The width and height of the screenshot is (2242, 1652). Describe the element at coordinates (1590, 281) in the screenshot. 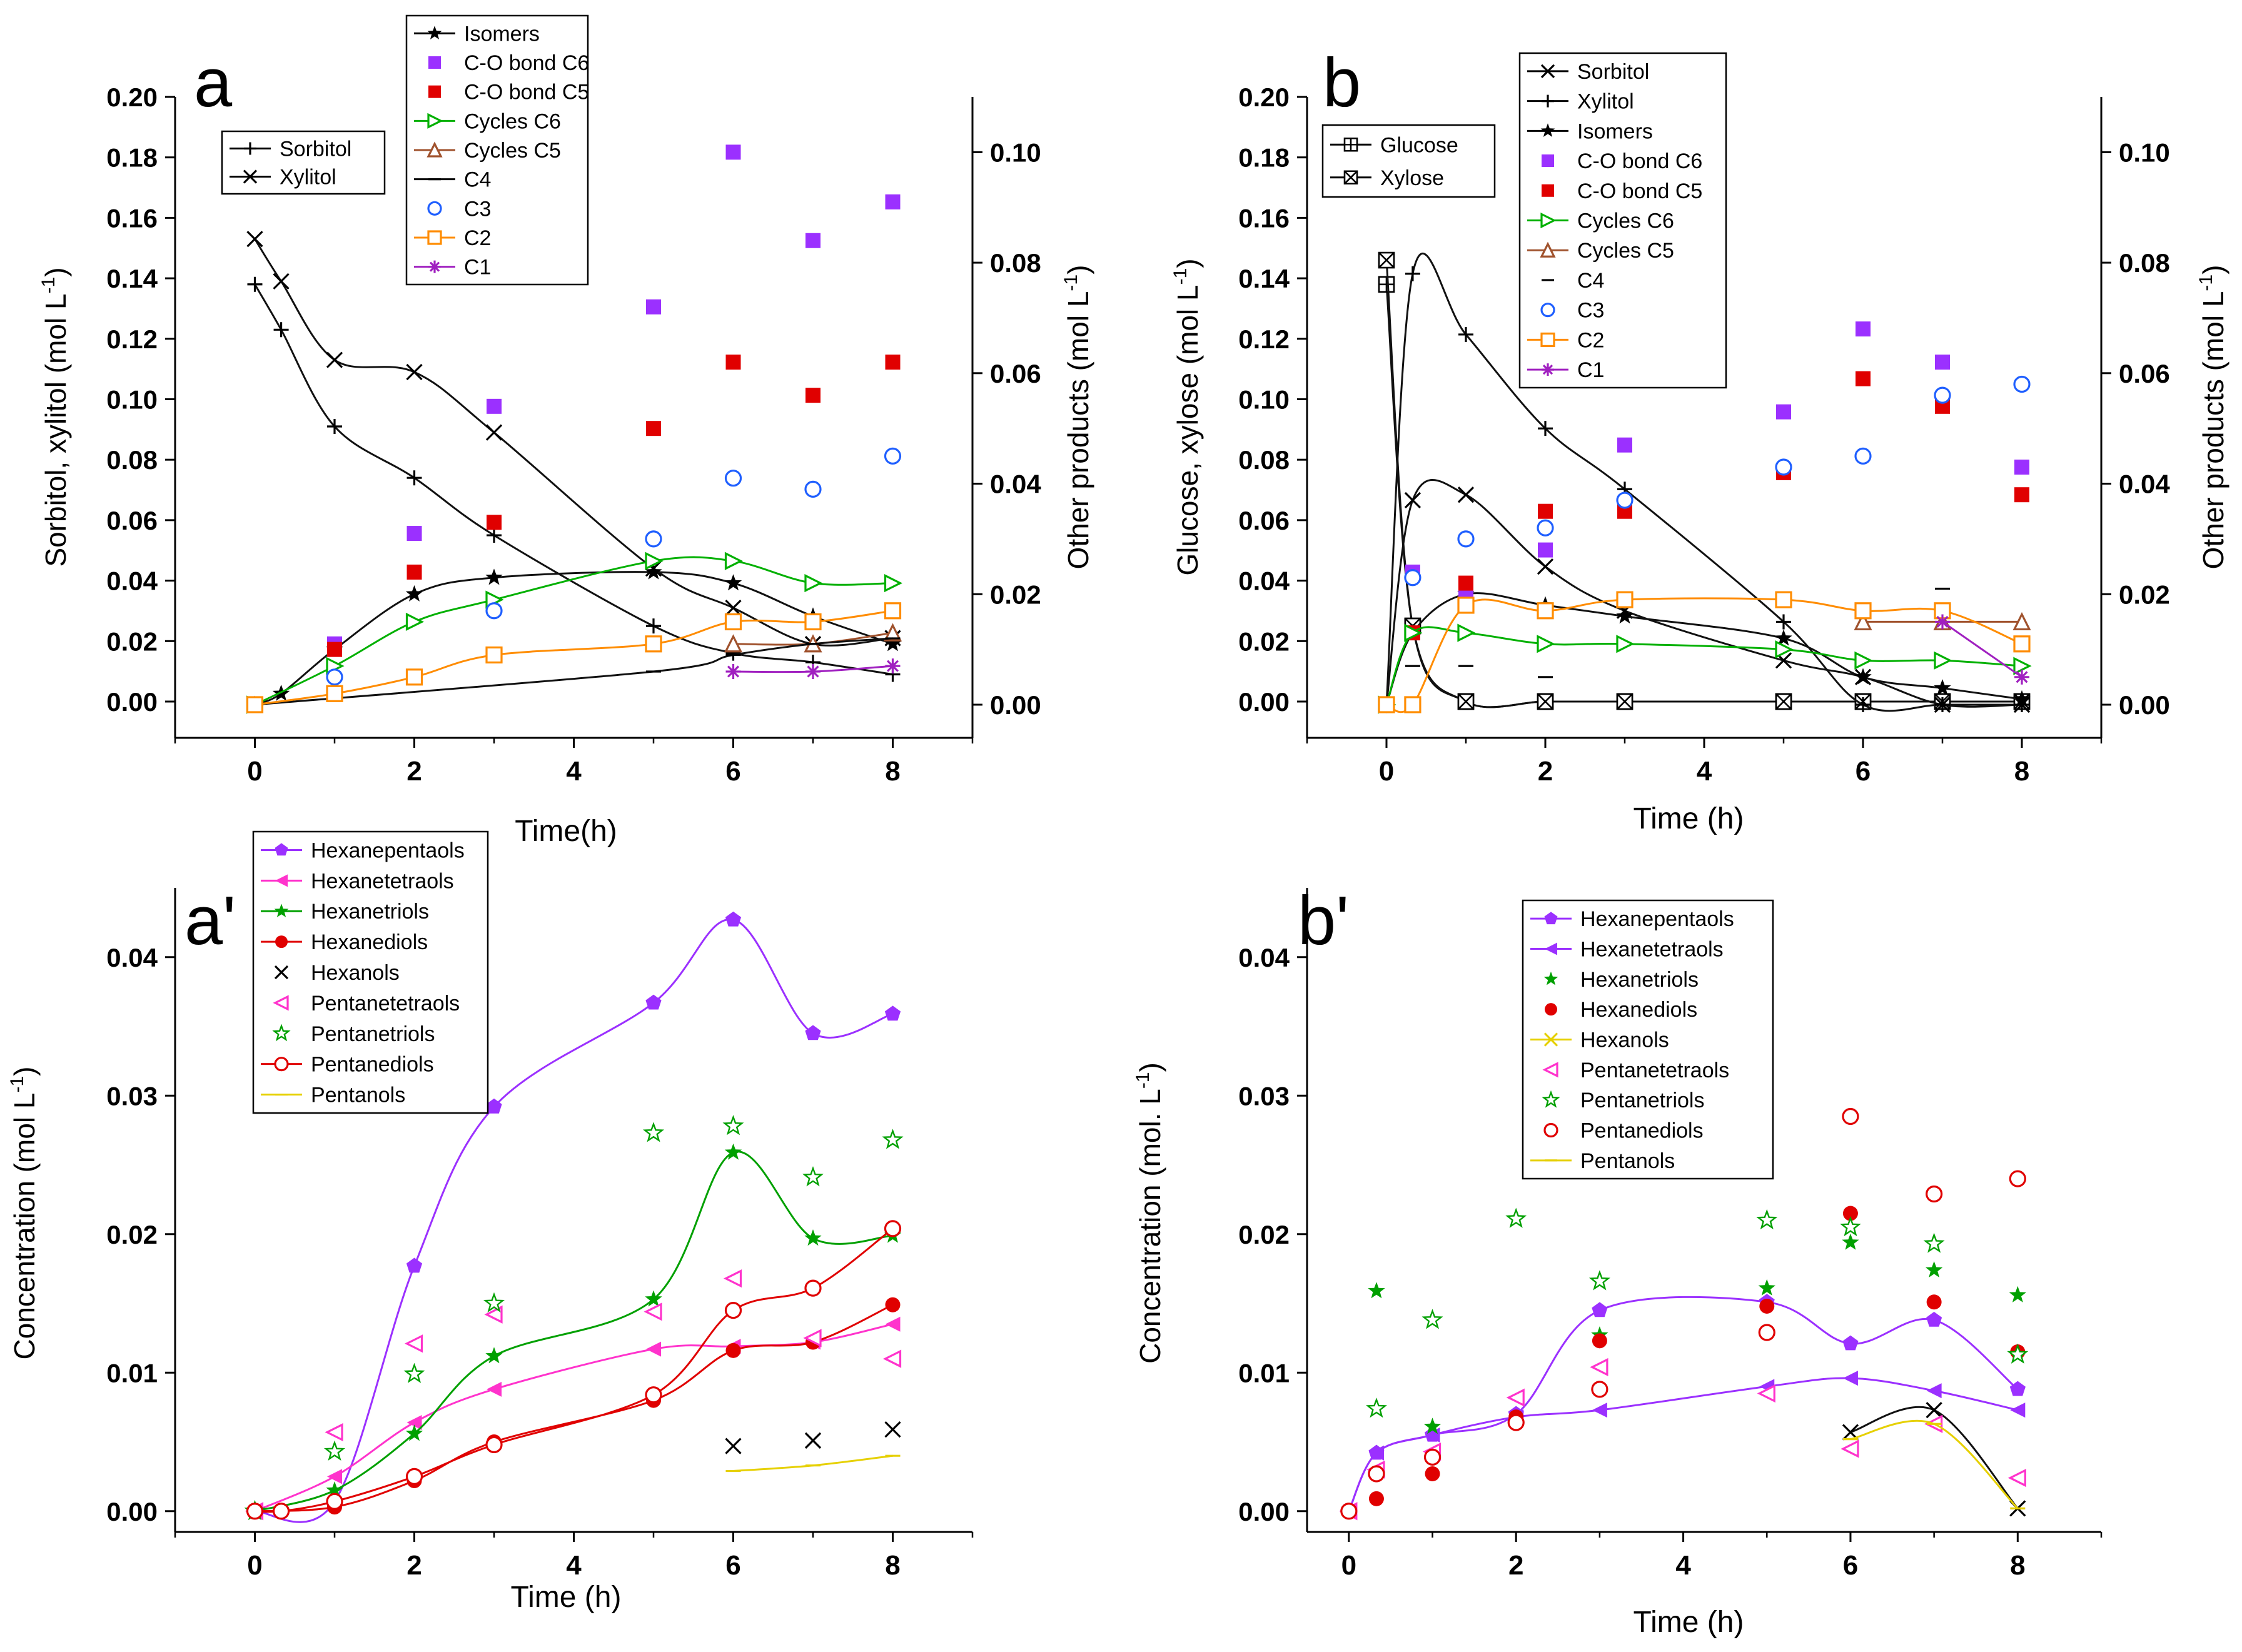

I see `legend-1-label-7: C4` at that location.